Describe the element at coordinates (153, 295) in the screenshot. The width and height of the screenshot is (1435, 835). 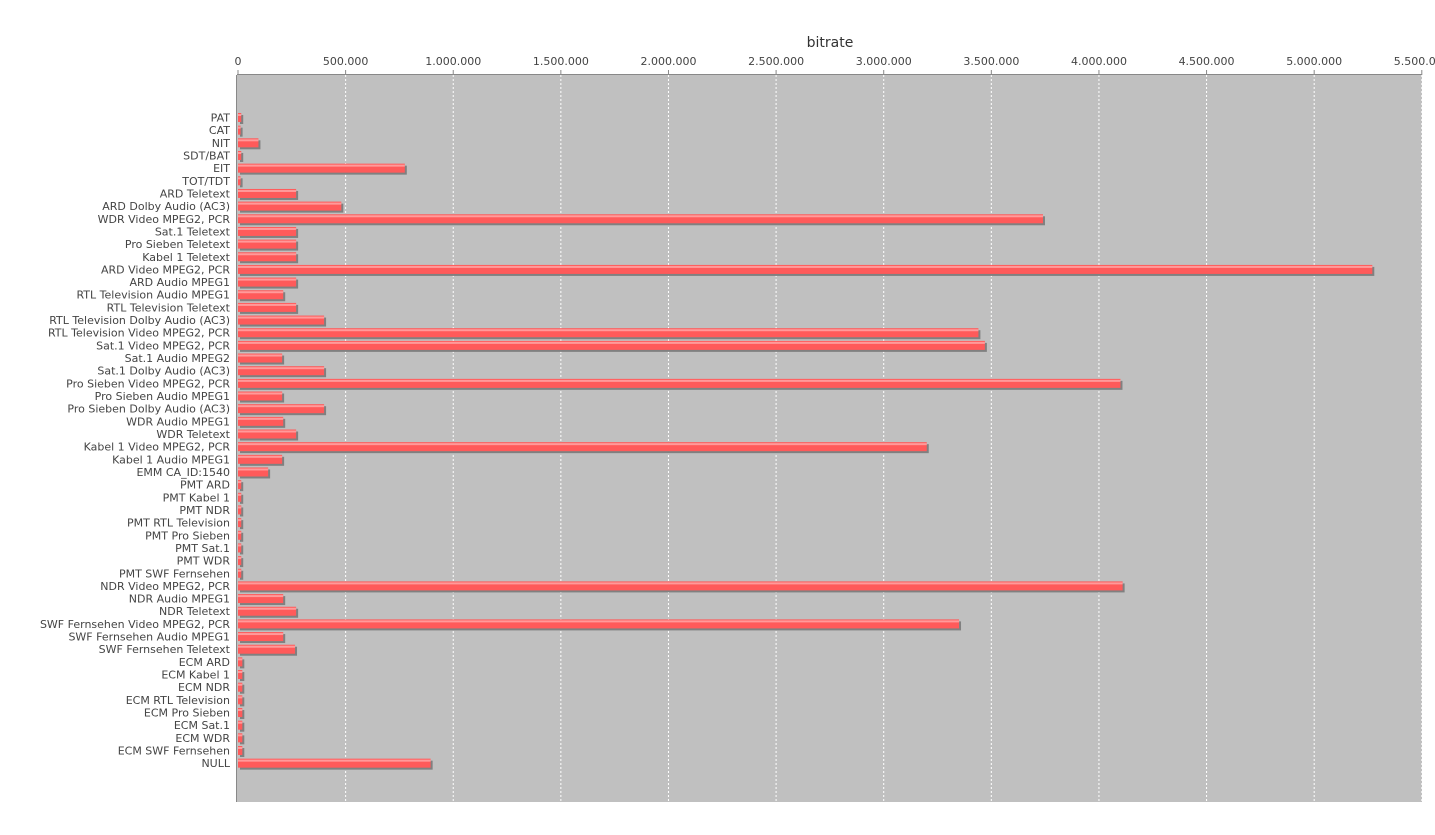
I see `category-label: RTL Television Audio MPEG1` at that location.